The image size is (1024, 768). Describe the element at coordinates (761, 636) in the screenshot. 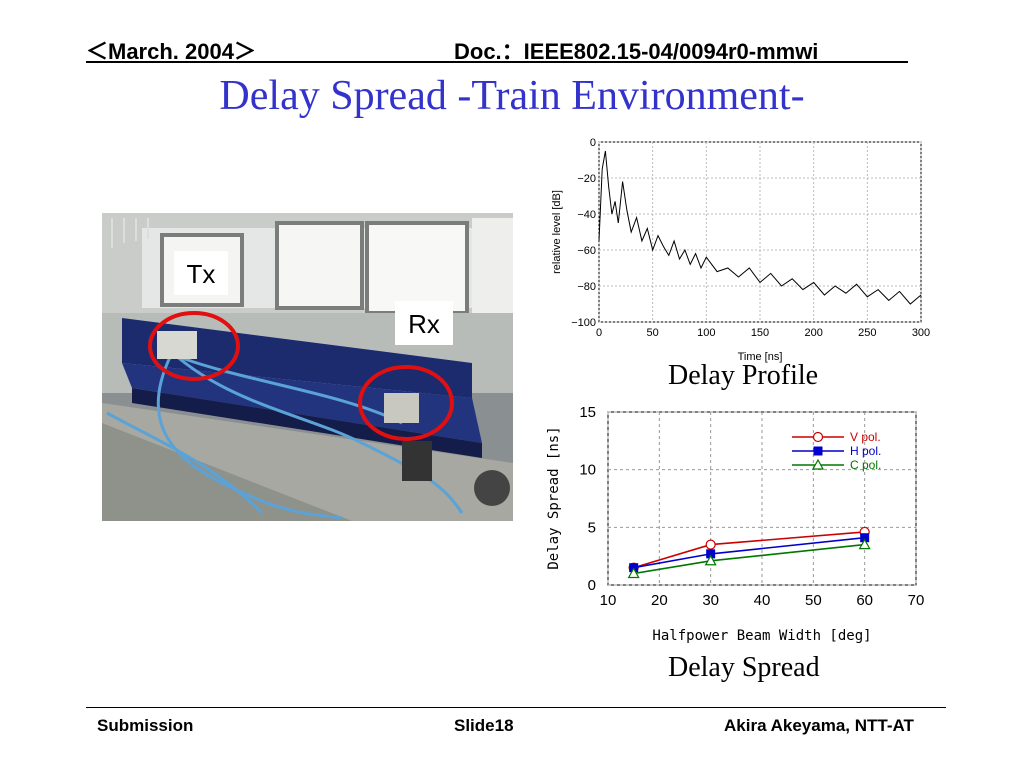

I see `x-axis-label: Halfpower Beam Width [deg]` at that location.